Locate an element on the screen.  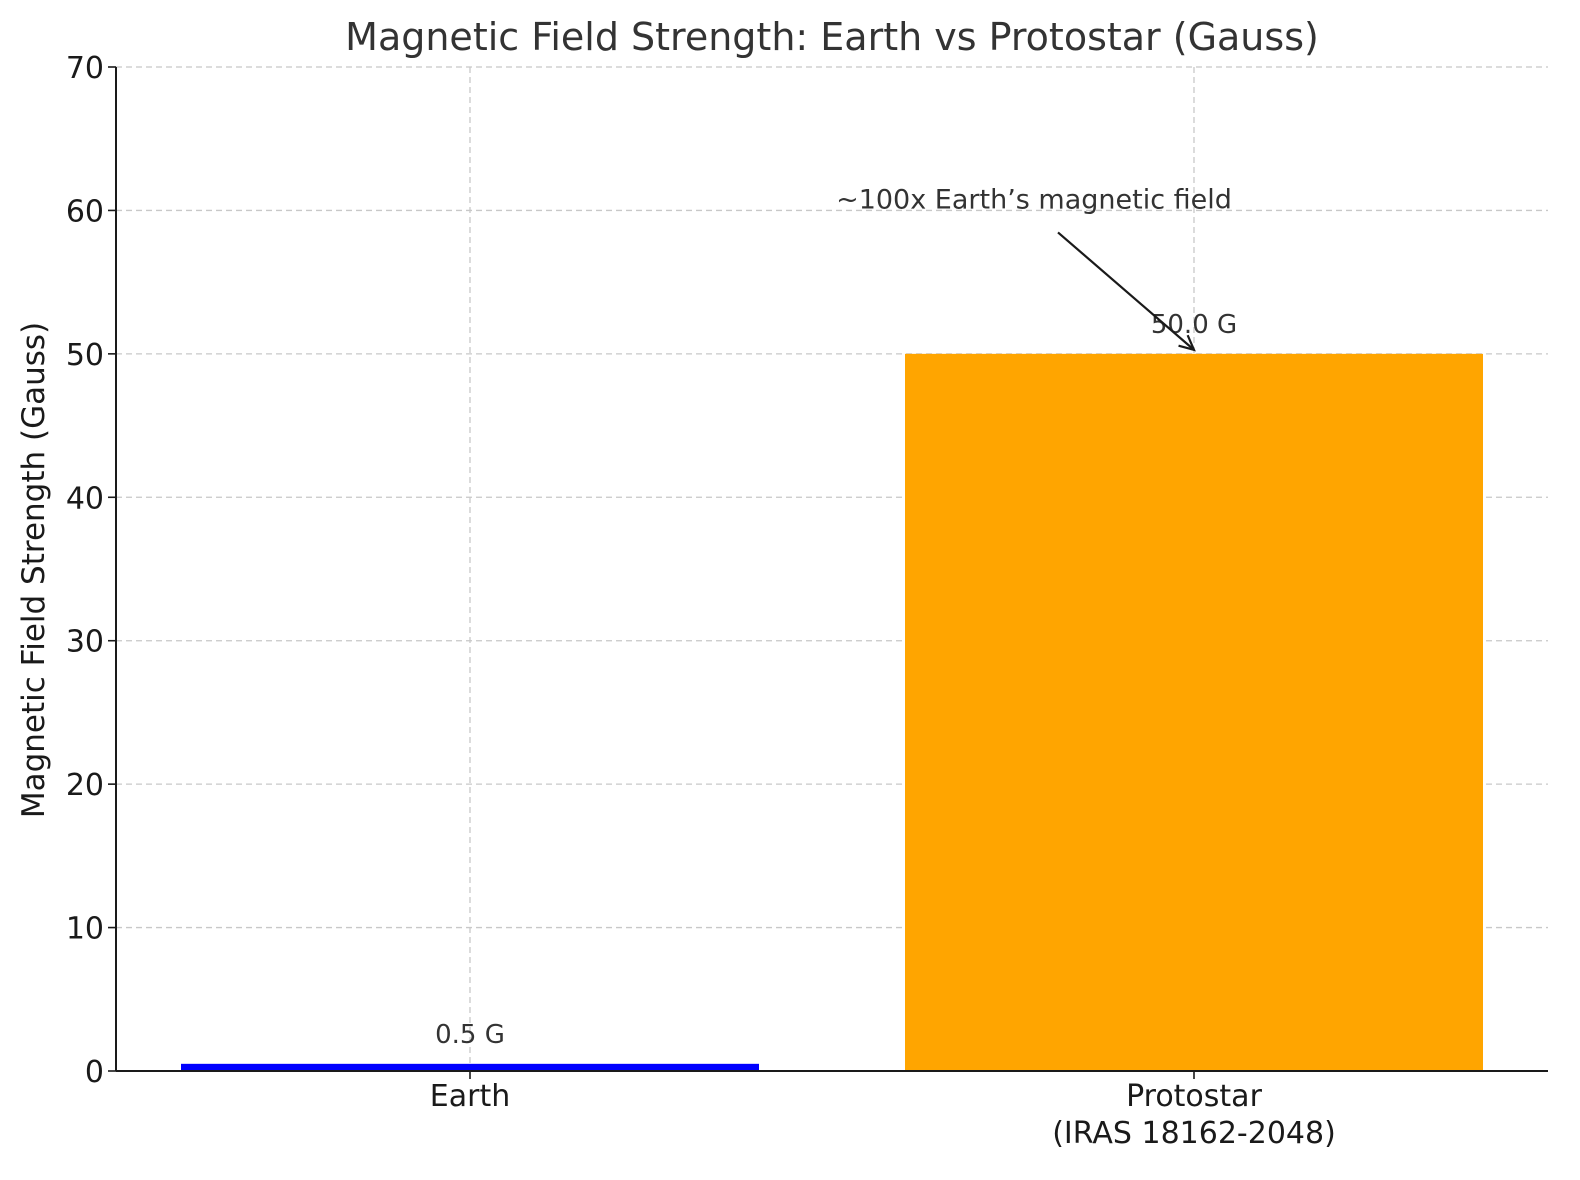
annotation-arrow-head is located at coordinates (1187, 343).